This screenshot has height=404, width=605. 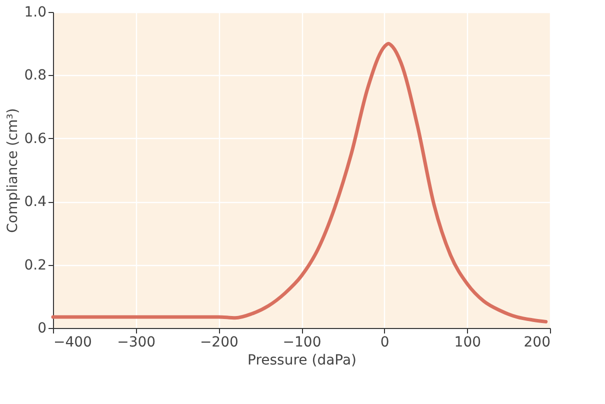 I want to click on x-axis-title: Pressure (daPa), so click(x=302, y=360).